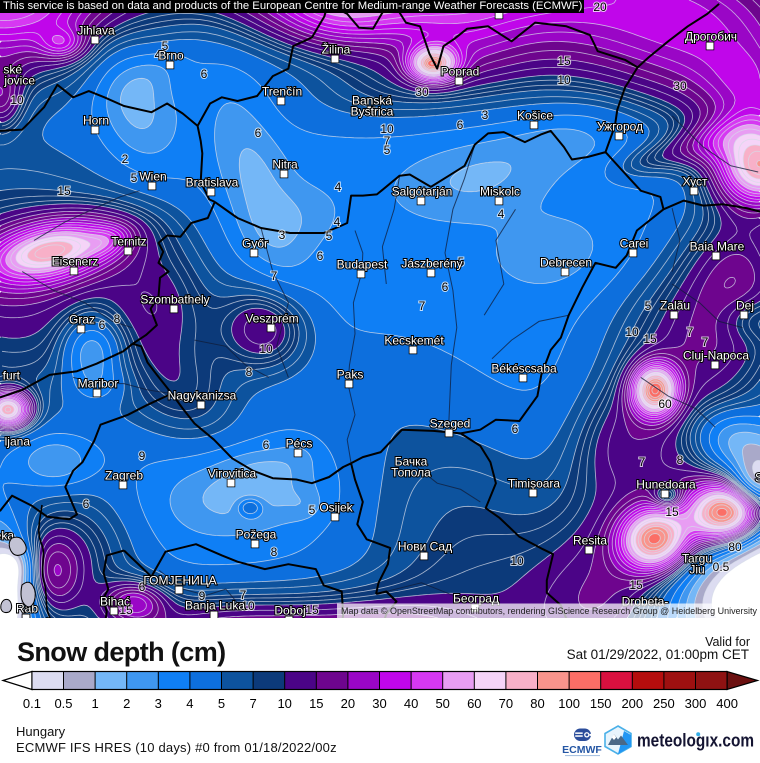 This screenshot has height=763, width=760. What do you see at coordinates (695, 741) in the screenshot?
I see `svg-text: meteologıx.com` at bounding box center [695, 741].